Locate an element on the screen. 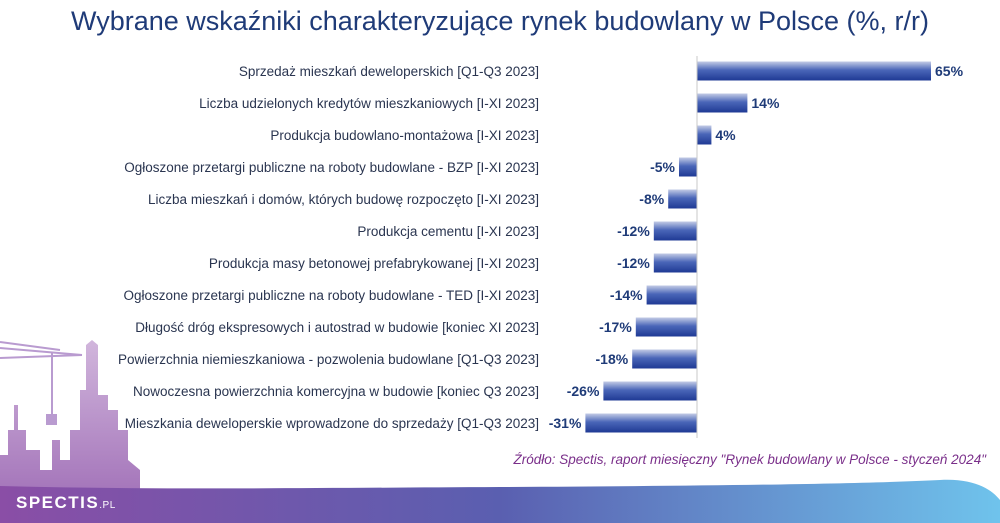 This screenshot has height=523, width=1000. category-label: Produkcja cementu [I-XI 2023] is located at coordinates (448, 231).